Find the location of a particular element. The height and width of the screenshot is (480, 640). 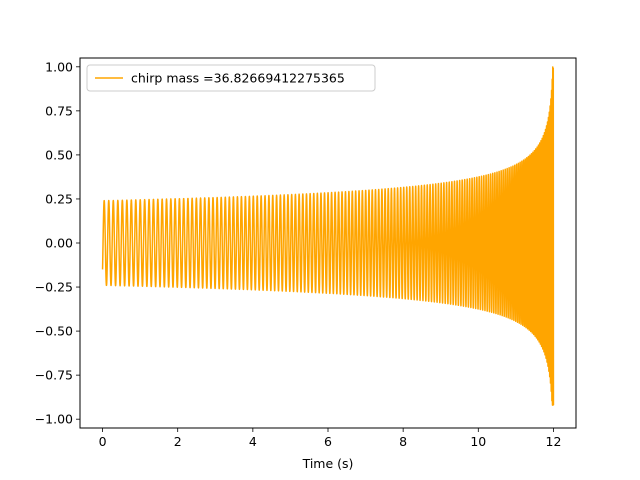

legend: chirp mass =36.82669412275365 is located at coordinates (231, 78).